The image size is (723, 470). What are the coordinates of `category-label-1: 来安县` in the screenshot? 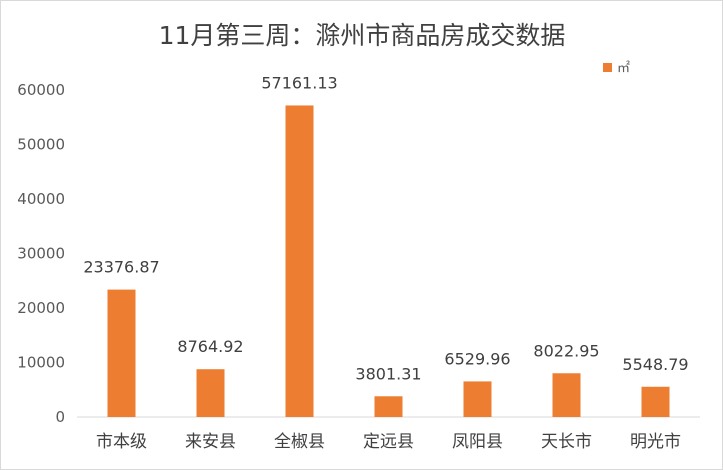 It's located at (210, 442).